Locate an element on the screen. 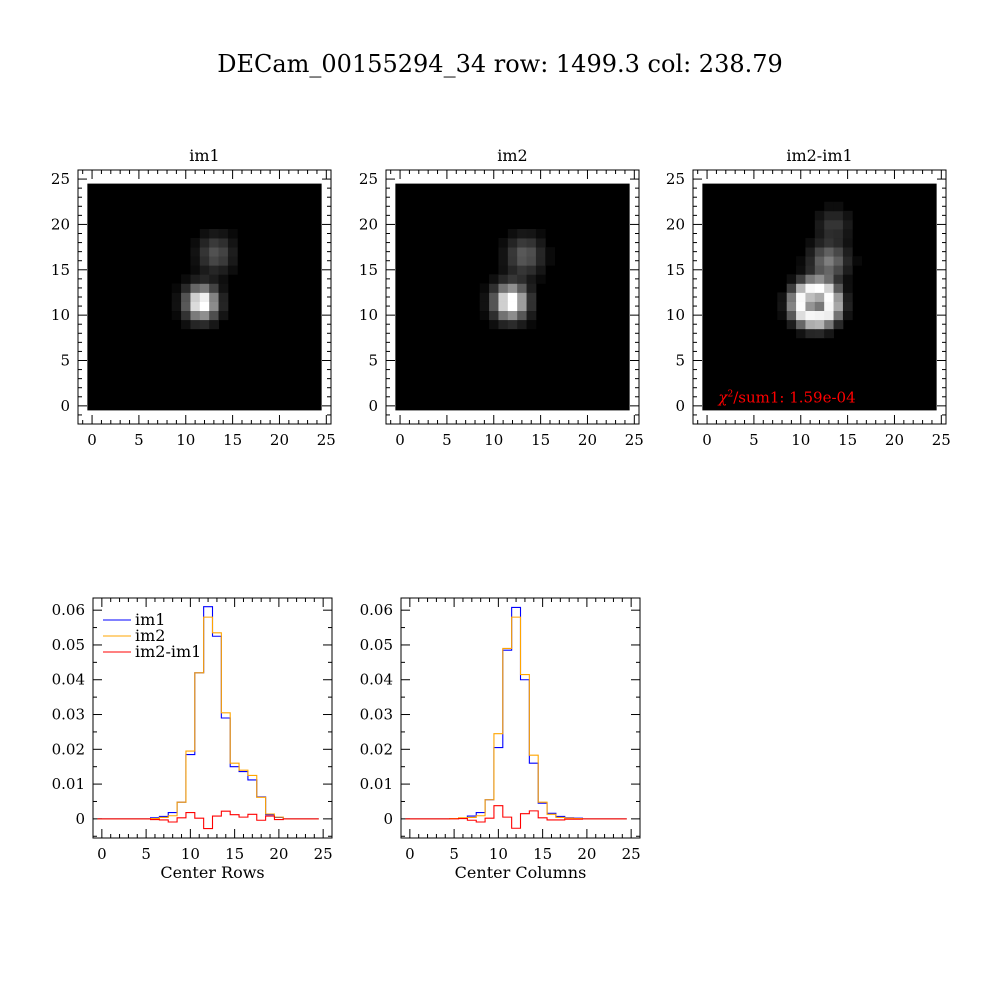 The image size is (1000, 1000). y-tick-label: 0.04 is located at coordinates (376, 680).